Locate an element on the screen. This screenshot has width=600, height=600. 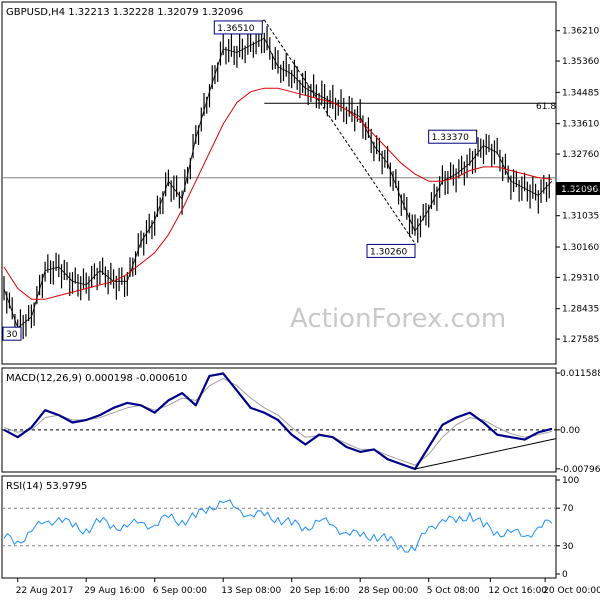
trend-line is located at coordinates (339, 131).